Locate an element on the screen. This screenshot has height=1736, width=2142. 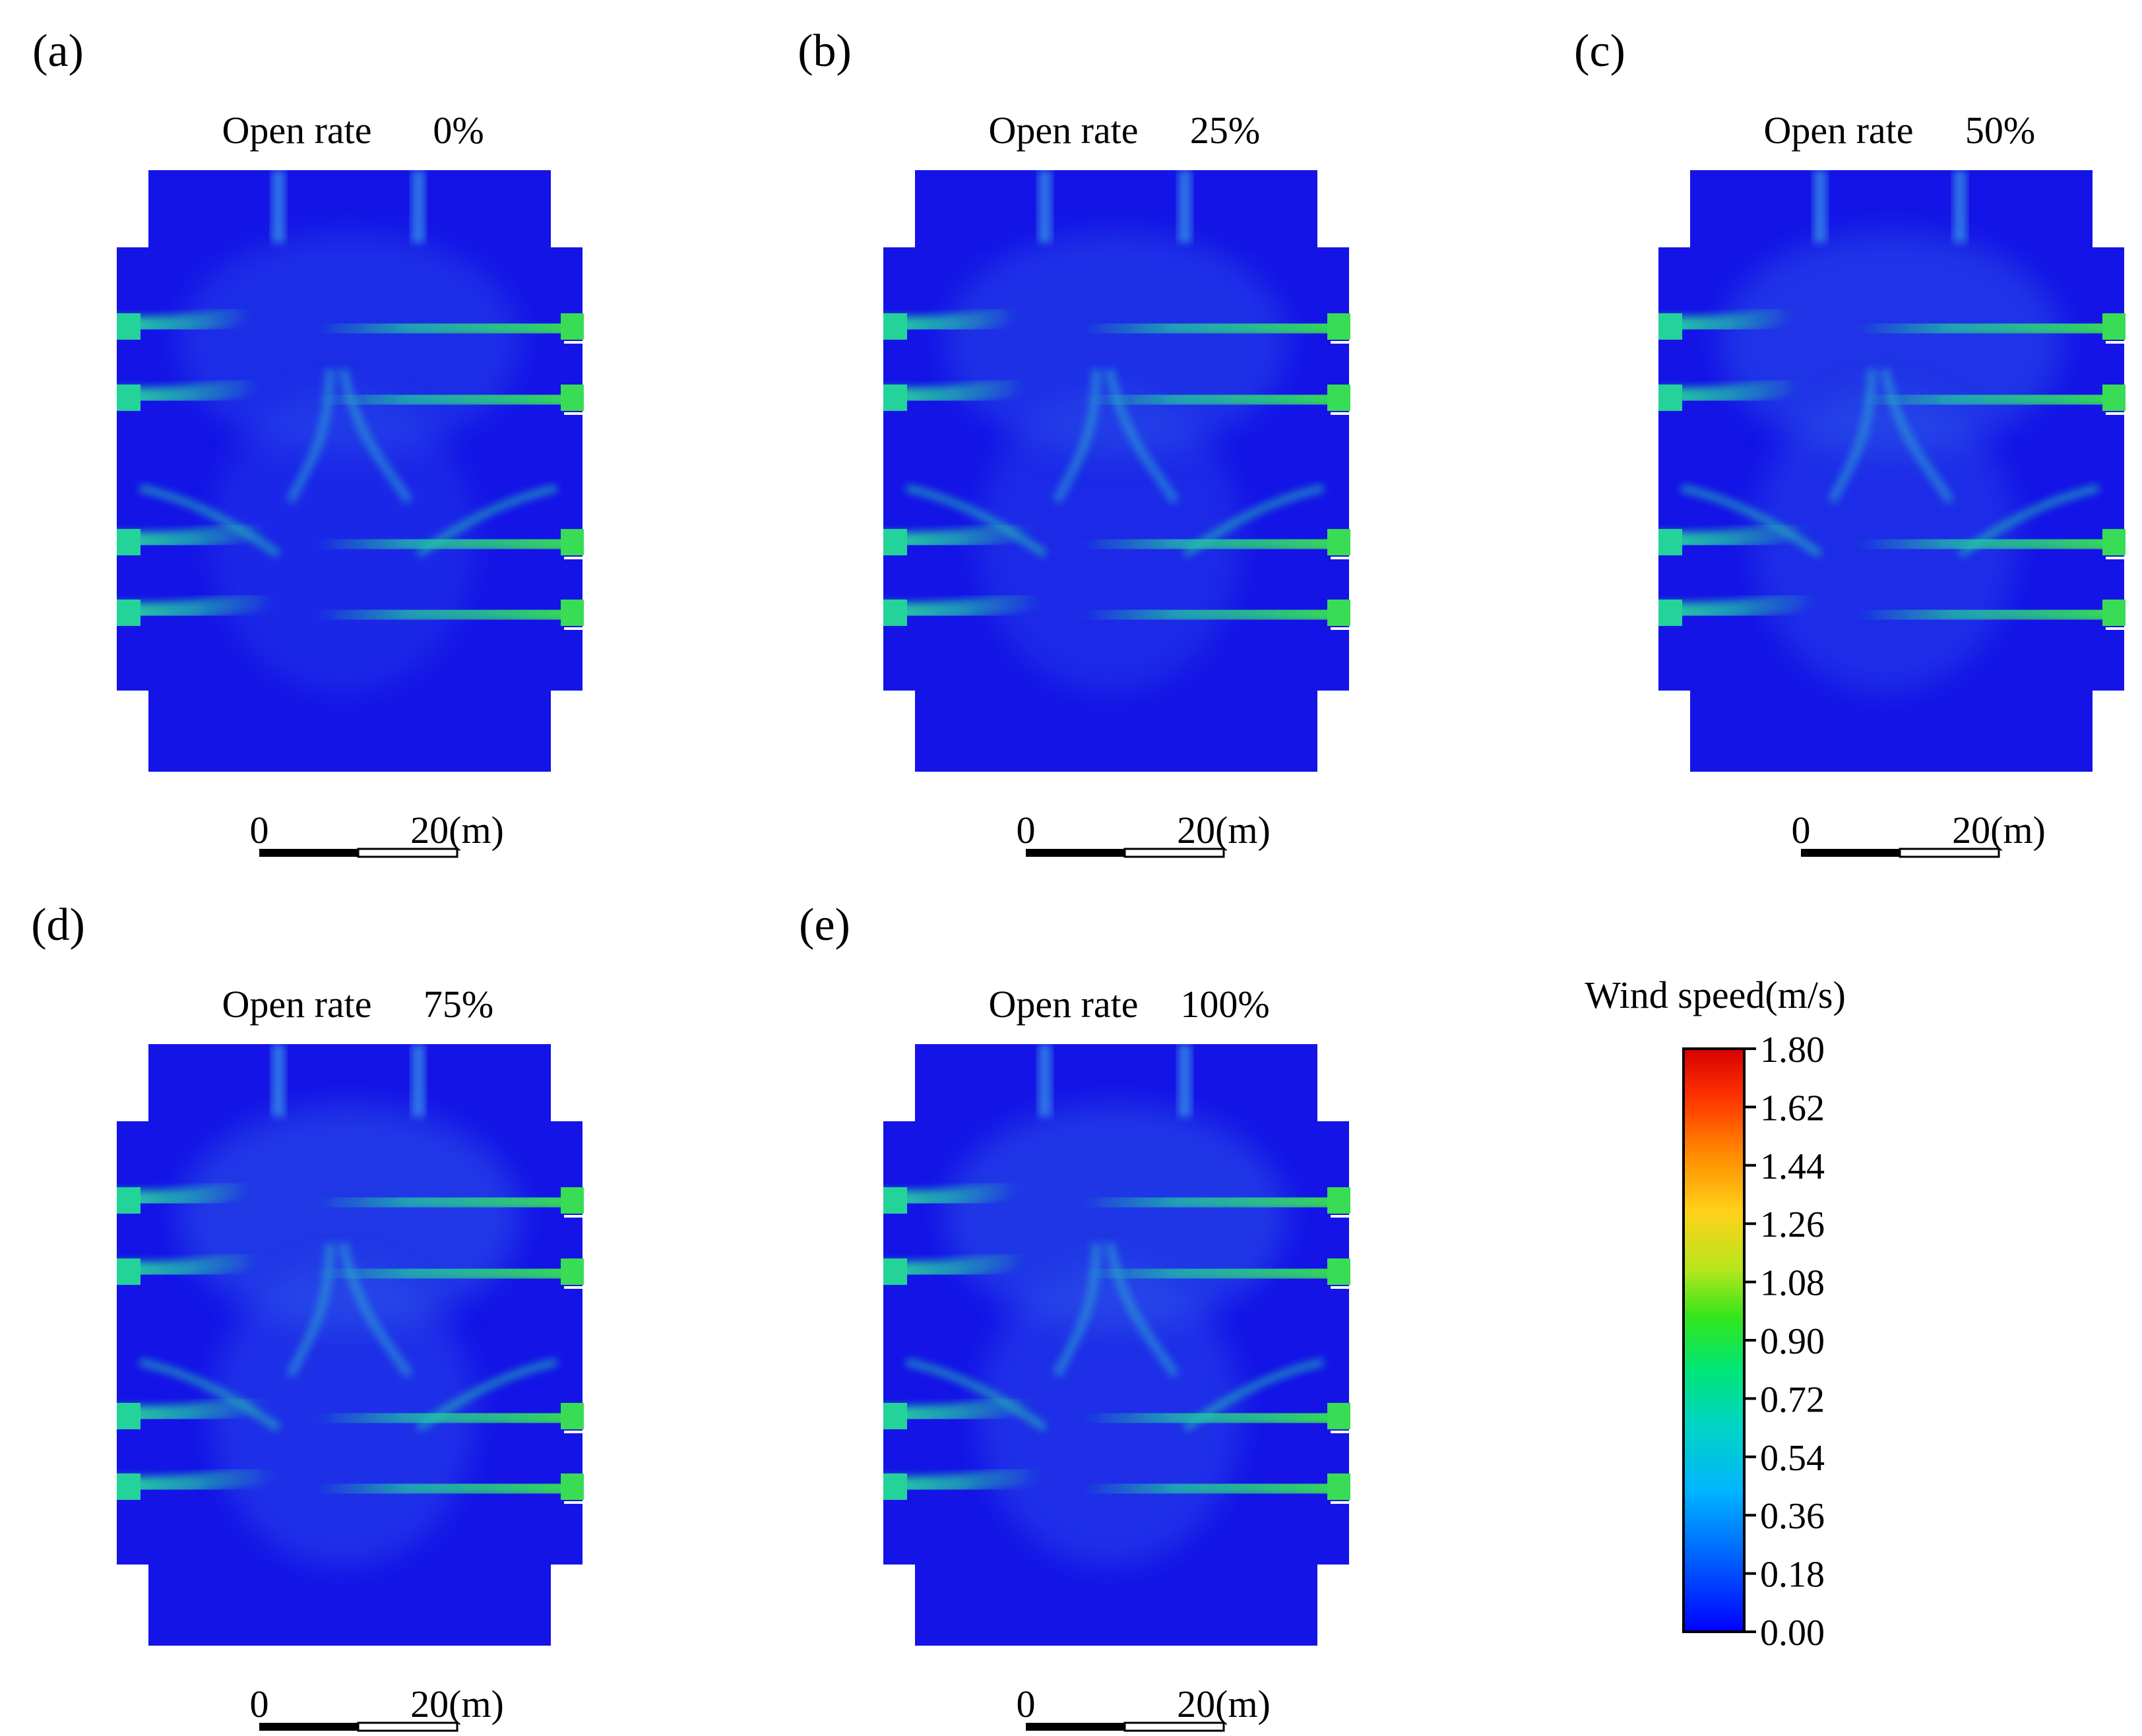
panel-d: (d) Open rate 75% 0 20(m) is located at coordinates (307, 1316).